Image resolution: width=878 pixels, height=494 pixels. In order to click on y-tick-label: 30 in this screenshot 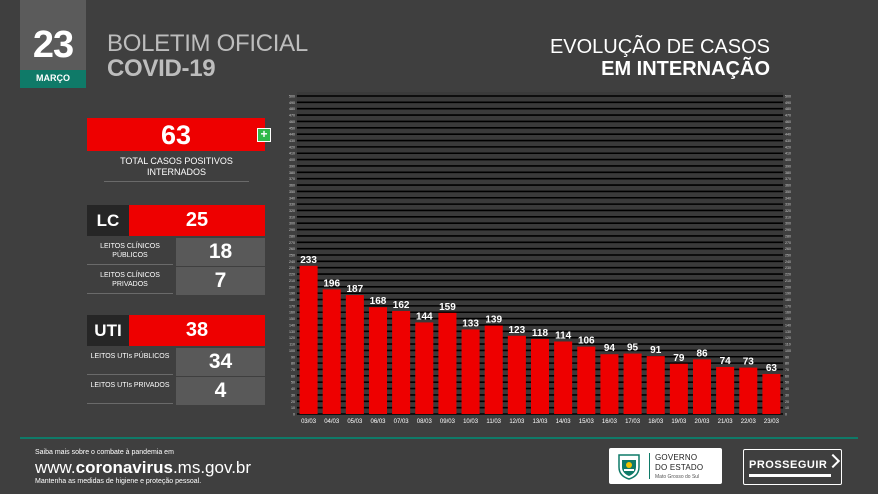, I will do `click(293, 395)`.